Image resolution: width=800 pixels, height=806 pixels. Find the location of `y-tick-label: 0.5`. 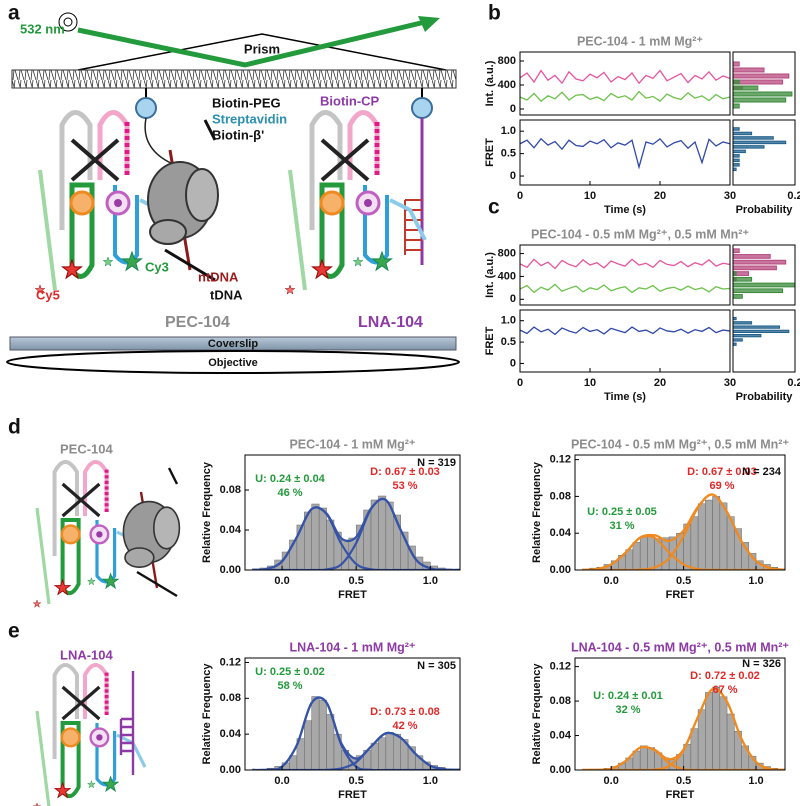

y-tick-label: 0.5 is located at coordinates (508, 342).